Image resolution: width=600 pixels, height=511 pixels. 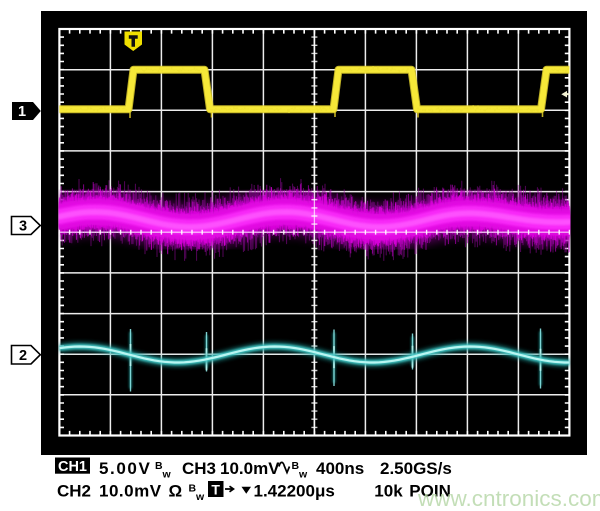 I want to click on svg-text: 400ns, so click(x=340, y=468).